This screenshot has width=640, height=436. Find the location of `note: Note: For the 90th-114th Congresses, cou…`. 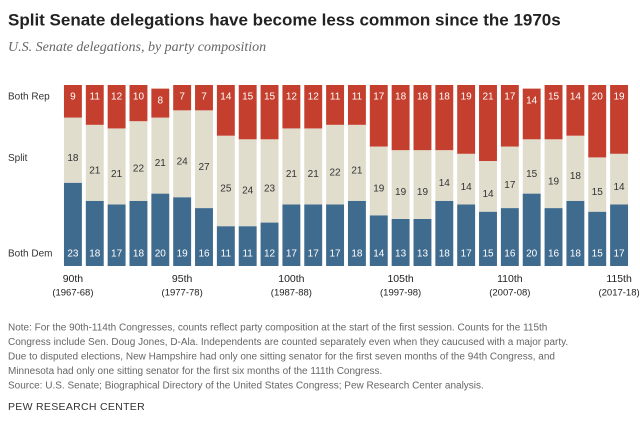

note: Note: For the 90th-114th Congresses, cou… is located at coordinates (277, 328).